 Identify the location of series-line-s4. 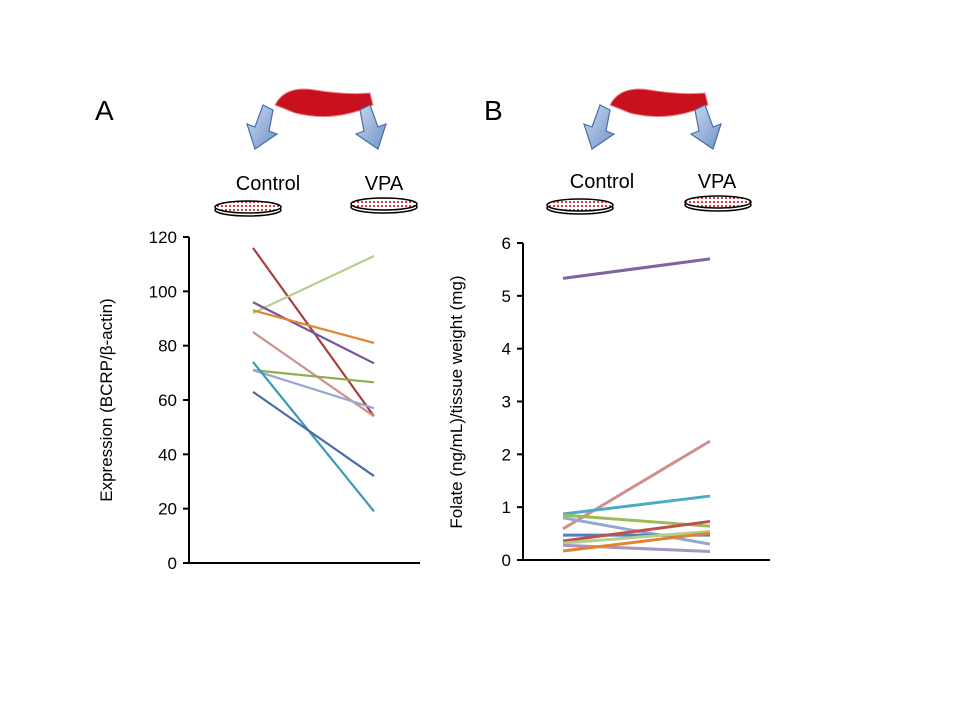
(313, 327).